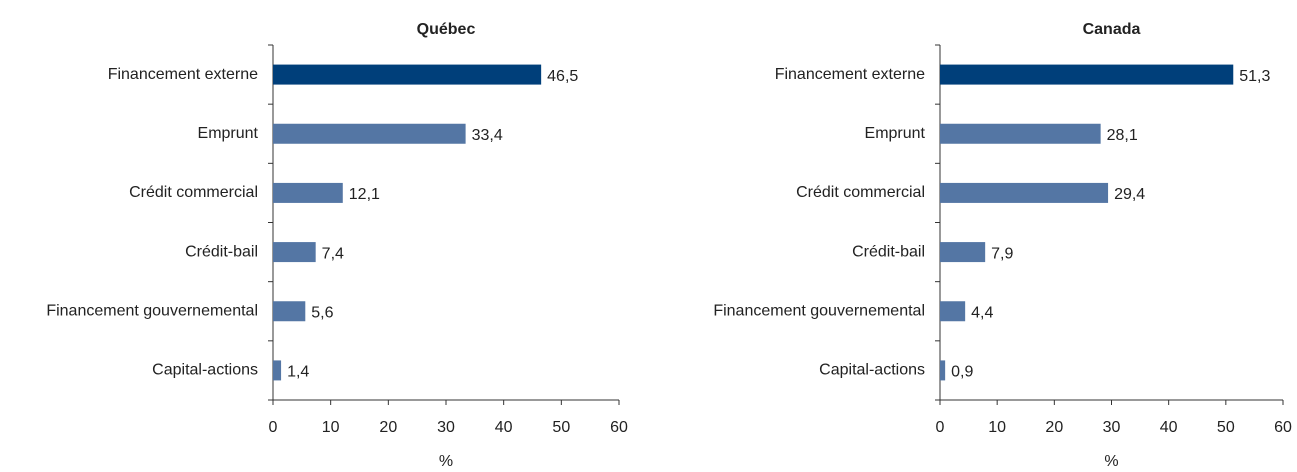 The image size is (1297, 472). What do you see at coordinates (1122, 135) in the screenshot?
I see `value-label: 28,1` at bounding box center [1122, 135].